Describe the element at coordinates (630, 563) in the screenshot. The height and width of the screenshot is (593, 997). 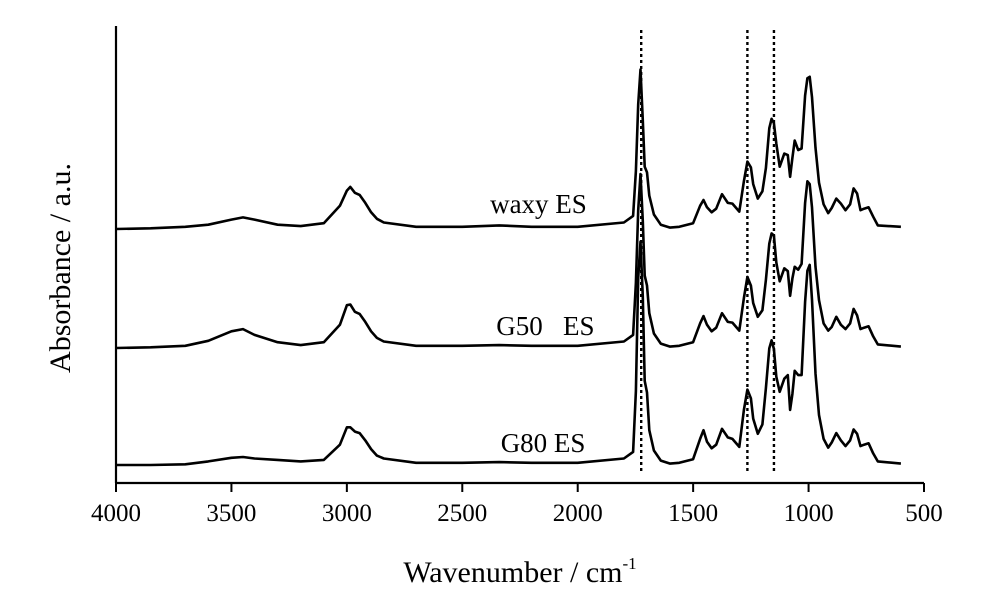
I see `x-axis-title-superscript: -1` at that location.